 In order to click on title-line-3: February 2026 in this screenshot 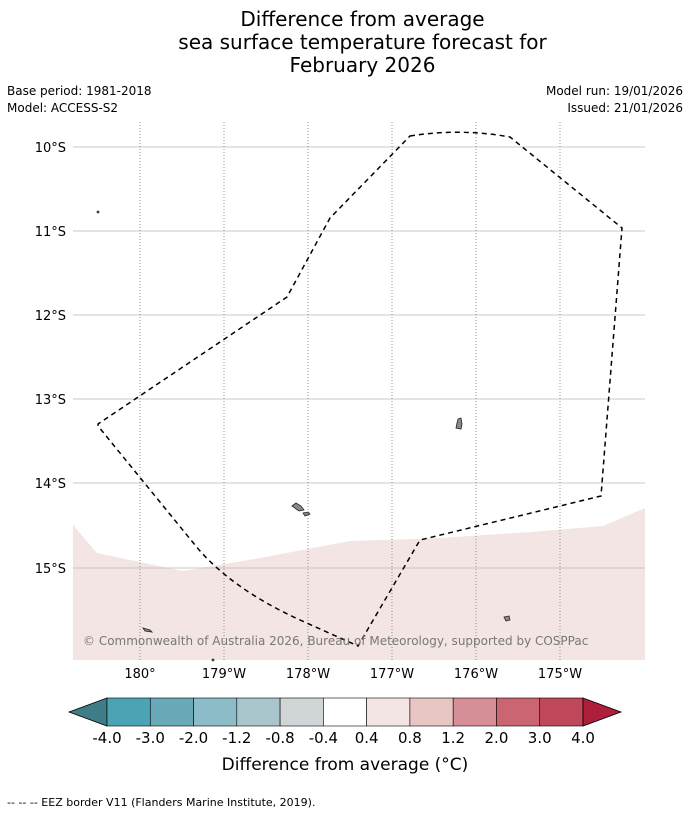, I will do `click(362, 65)`.